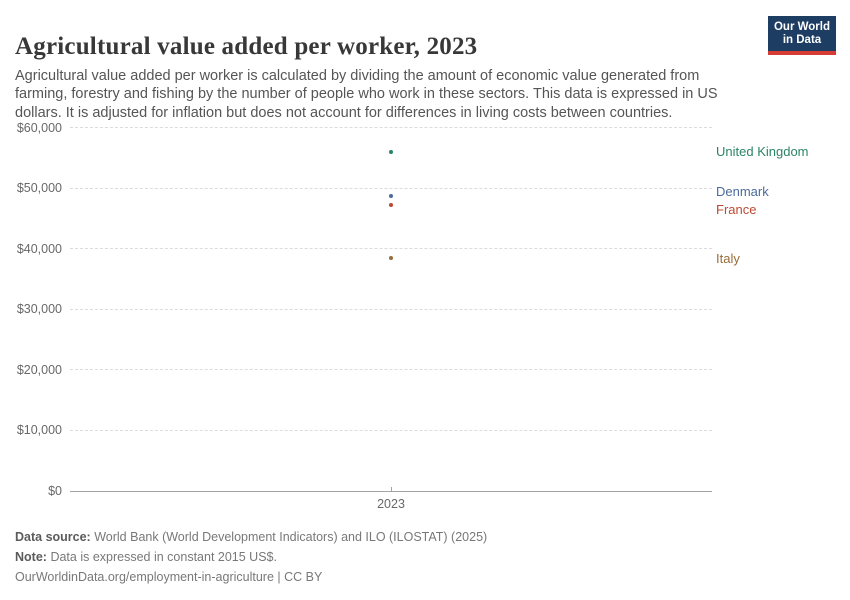 The height and width of the screenshot is (600, 850). What do you see at coordinates (391, 151) in the screenshot?
I see `data-point-united-kingdom` at bounding box center [391, 151].